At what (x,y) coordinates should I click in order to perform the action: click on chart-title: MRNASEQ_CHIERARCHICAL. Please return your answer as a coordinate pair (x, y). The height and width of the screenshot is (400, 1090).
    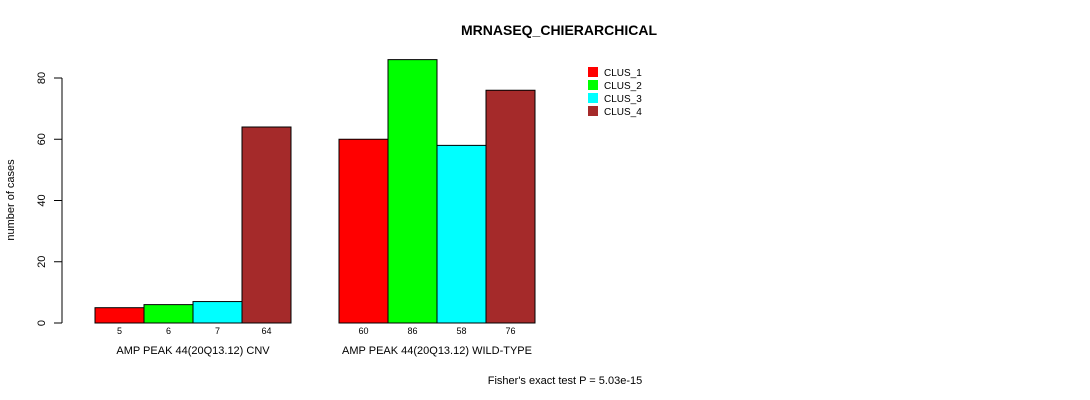
    Looking at the image, I should click on (559, 30).